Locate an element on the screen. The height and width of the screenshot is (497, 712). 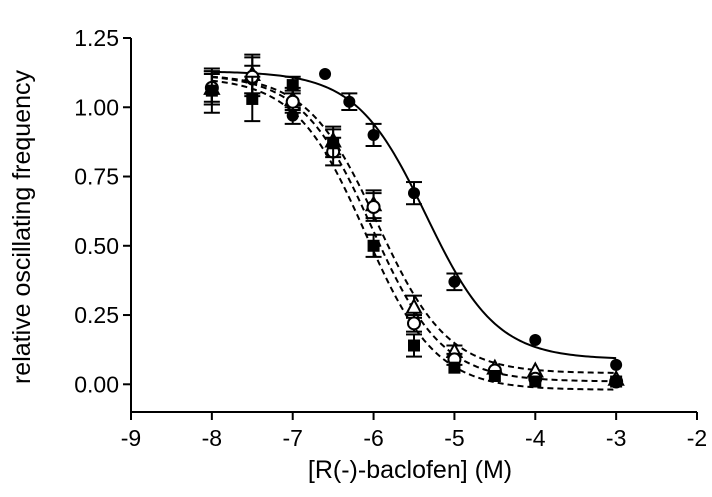
x-tick-label: -7 is located at coordinates (292, 438).